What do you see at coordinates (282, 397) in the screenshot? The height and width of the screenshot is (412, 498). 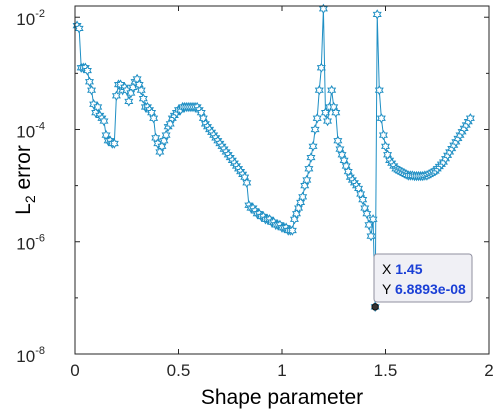 I see `x-axis-label: Shape parameter` at bounding box center [282, 397].